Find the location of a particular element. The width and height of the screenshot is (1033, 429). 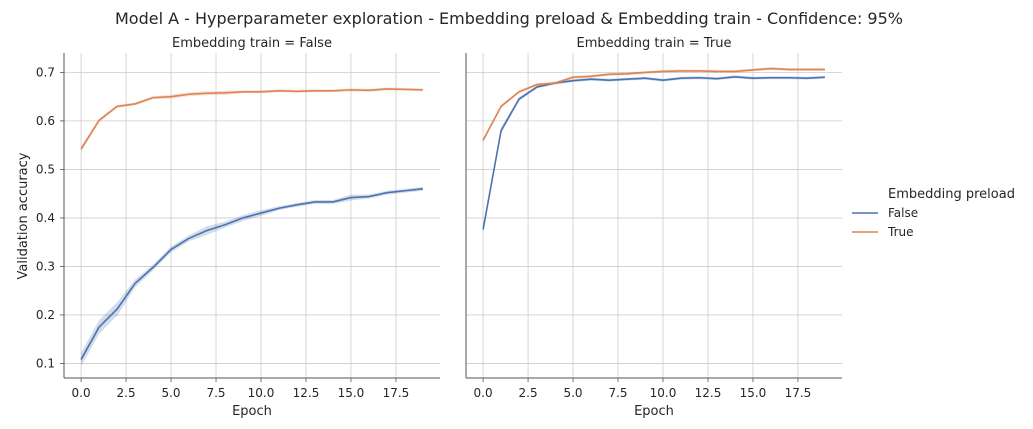

panel-title: Embedding train = False is located at coordinates (252, 43).